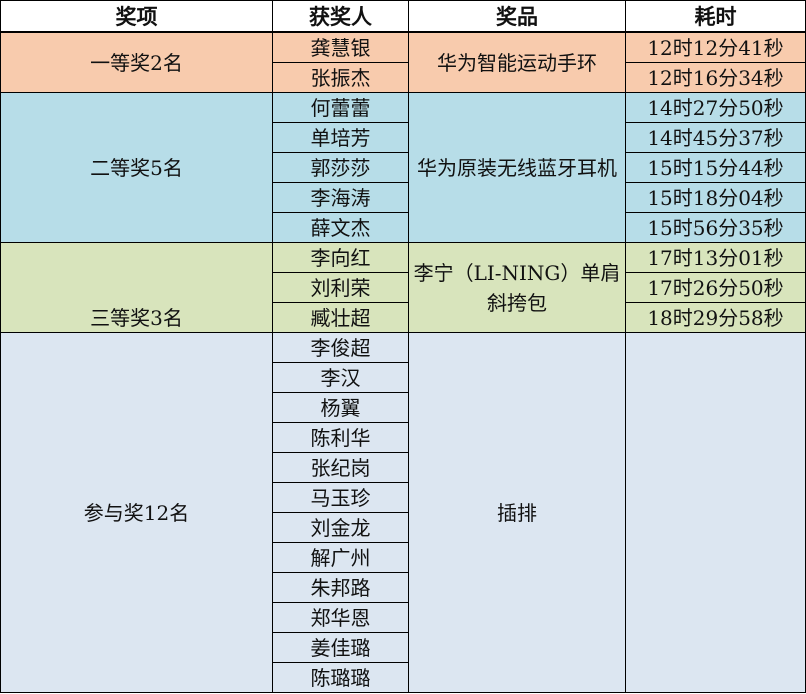 The height and width of the screenshot is (694, 806). I want to click on winner-name: 马玉珍, so click(340, 497).